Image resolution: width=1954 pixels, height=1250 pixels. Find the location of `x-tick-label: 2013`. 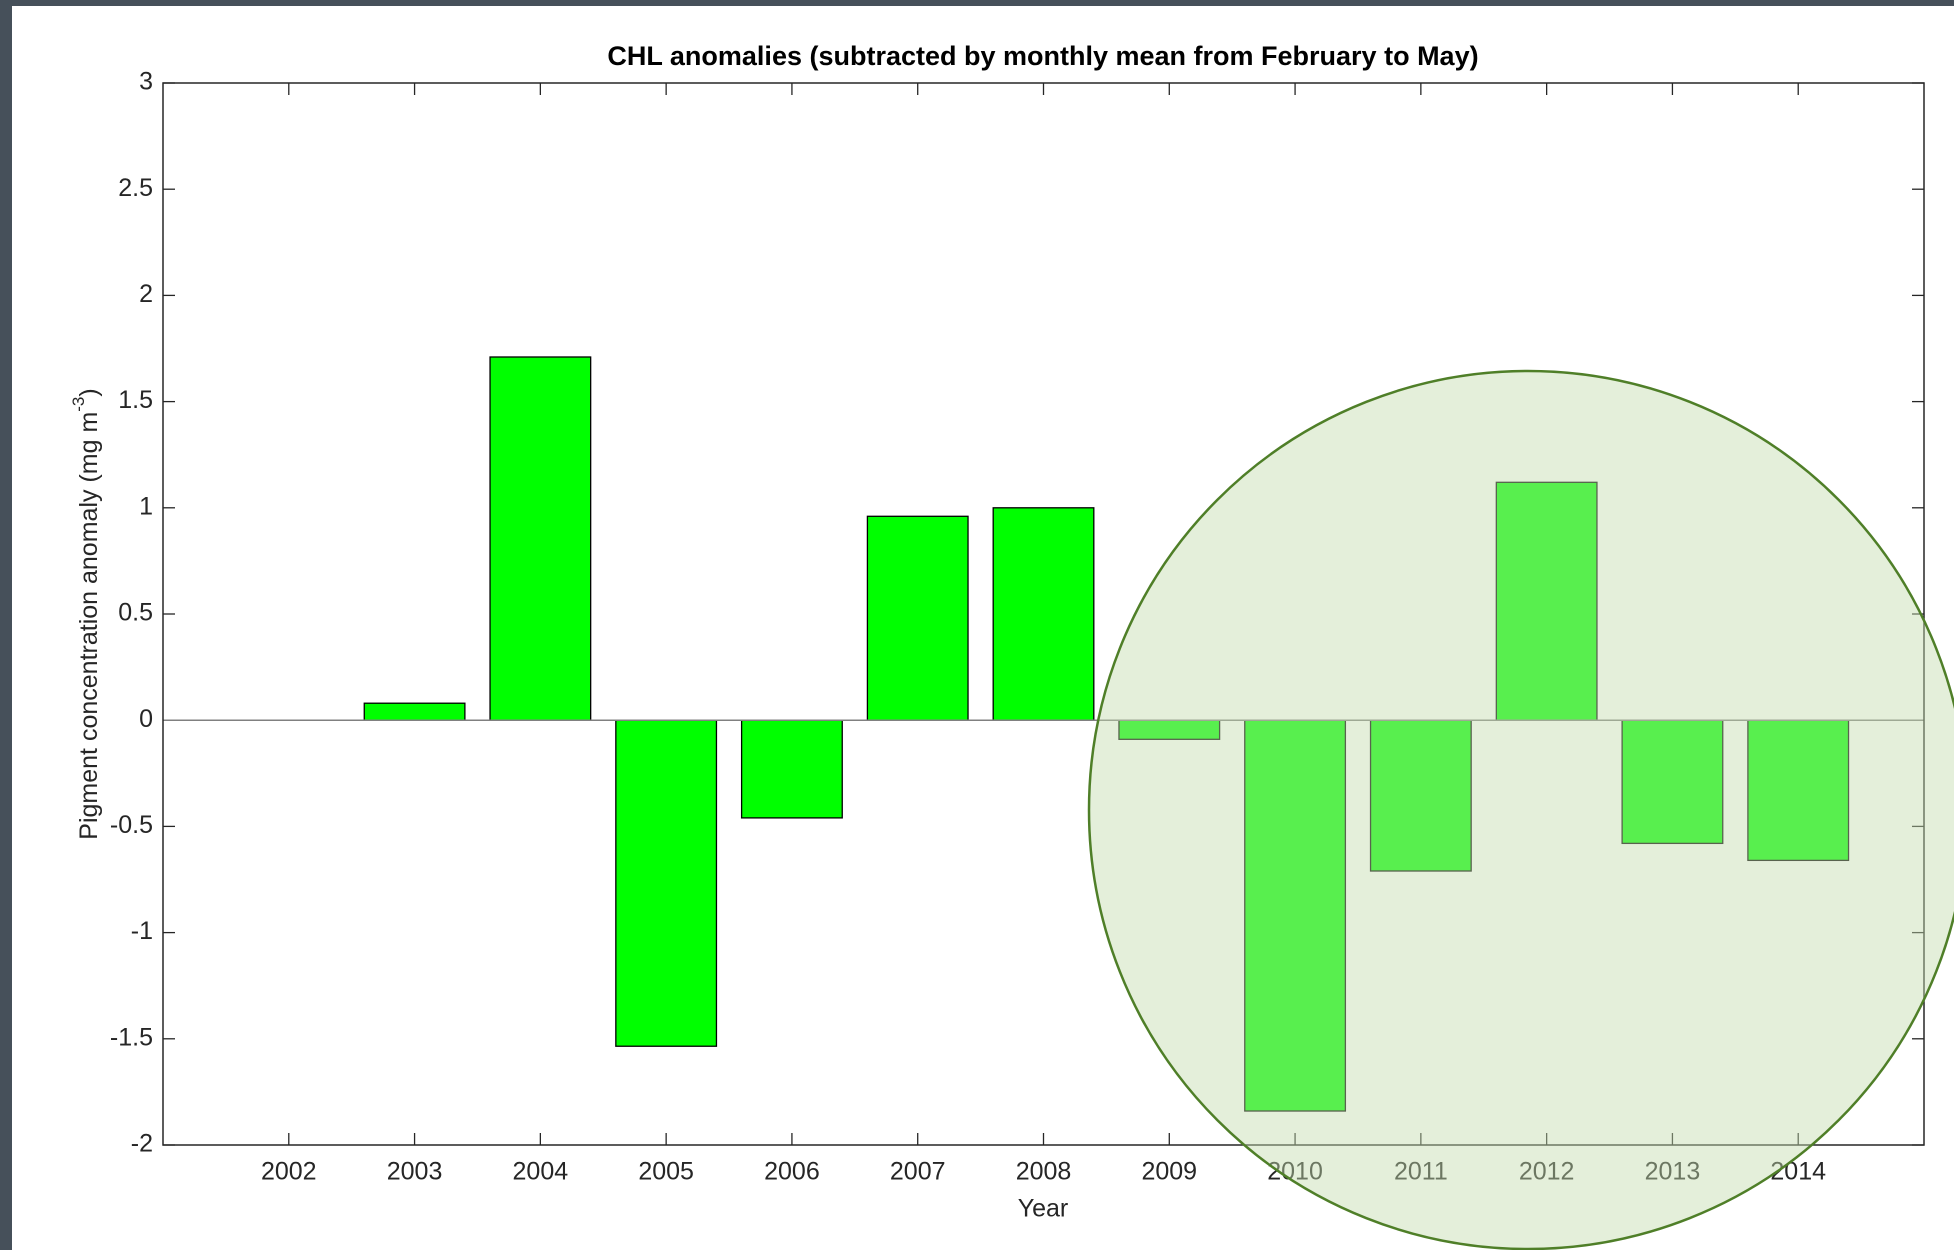

x-tick-label: 2013 is located at coordinates (1673, 1172).